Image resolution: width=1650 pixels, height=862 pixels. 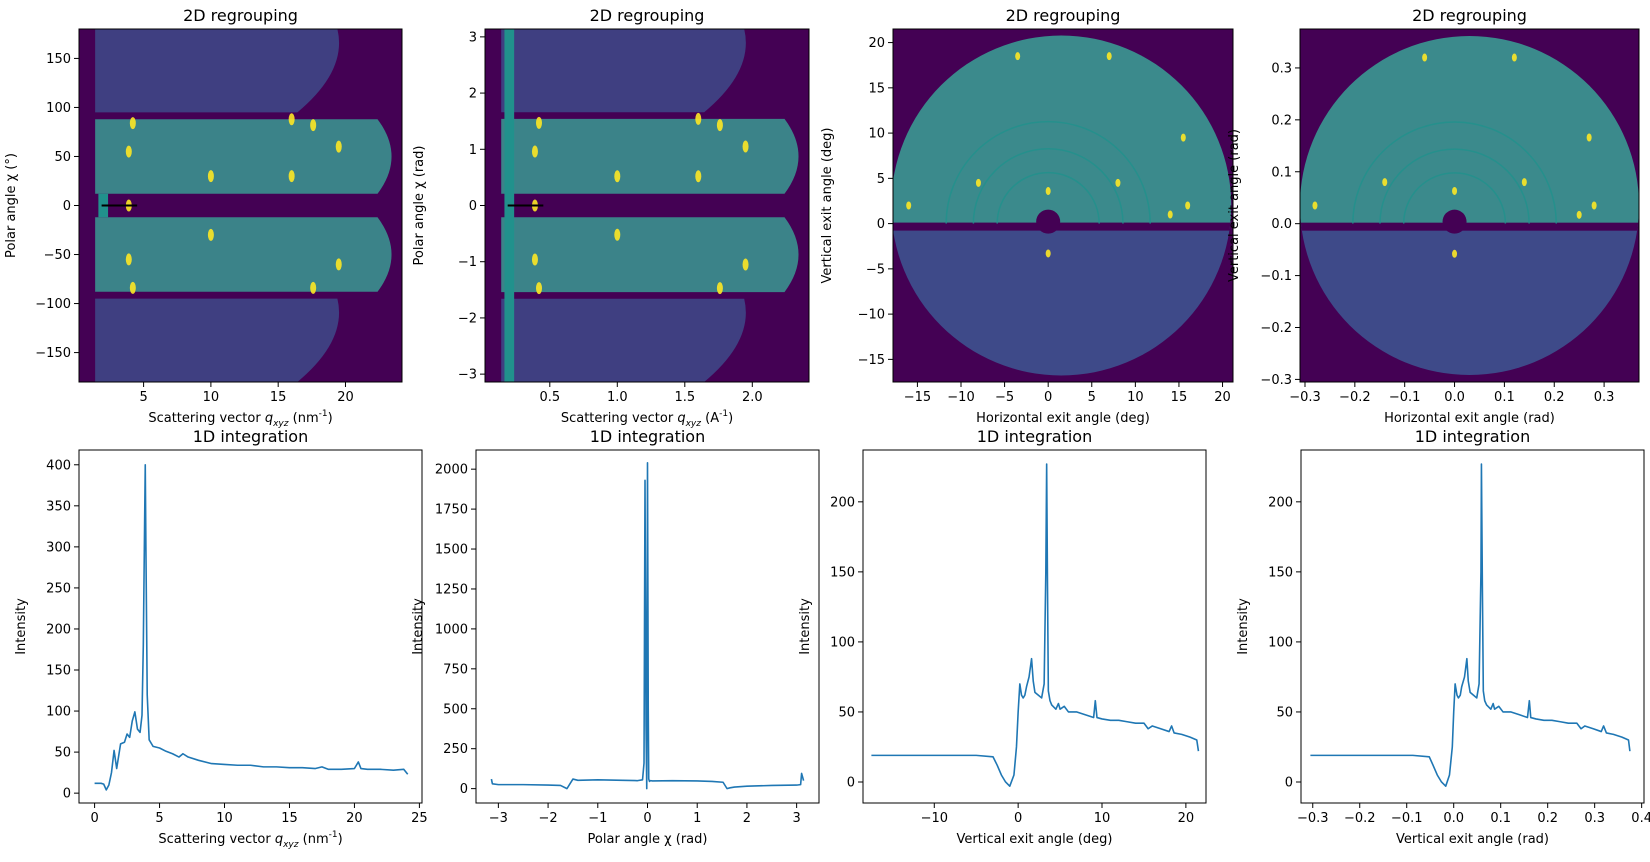 I want to click on y-axis-label: Vertical exit angle (rad), so click(x=1234, y=205).